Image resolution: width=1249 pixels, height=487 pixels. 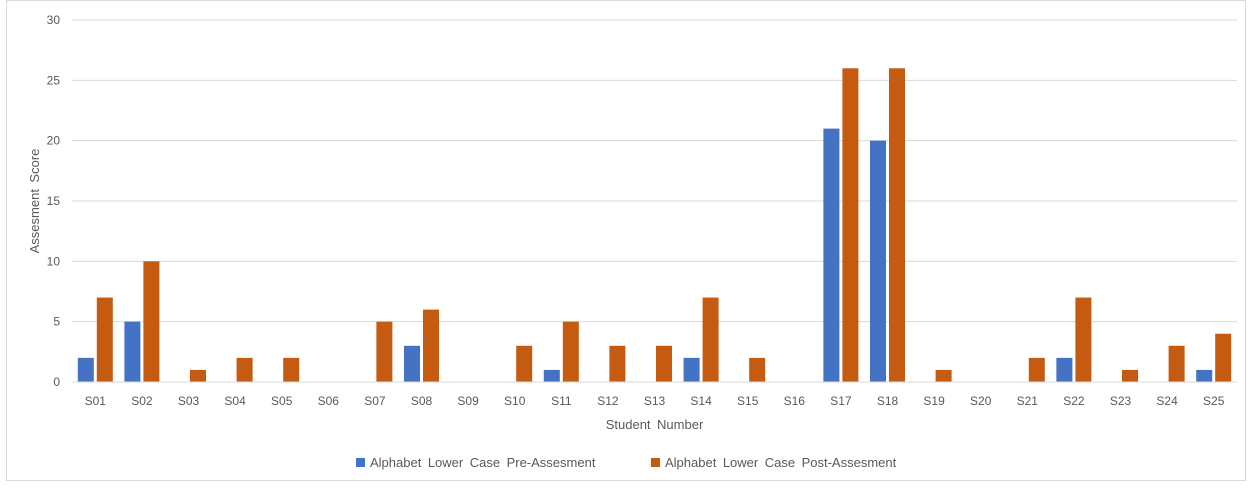 I want to click on x-tick-label: S10, so click(x=515, y=401).